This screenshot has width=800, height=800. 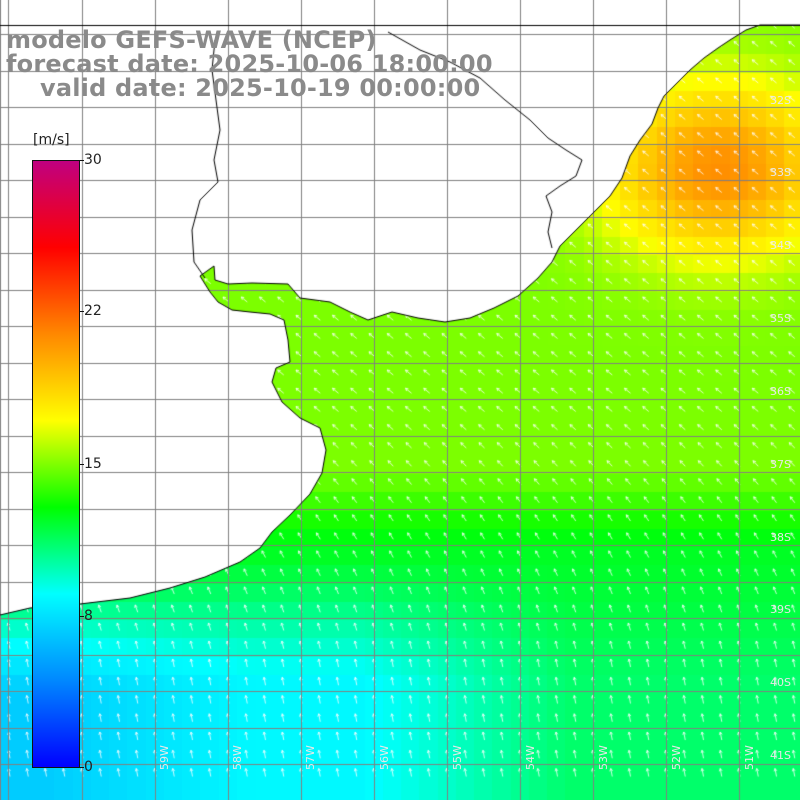 I want to click on colorbar-gradient, so click(x=56, y=464).